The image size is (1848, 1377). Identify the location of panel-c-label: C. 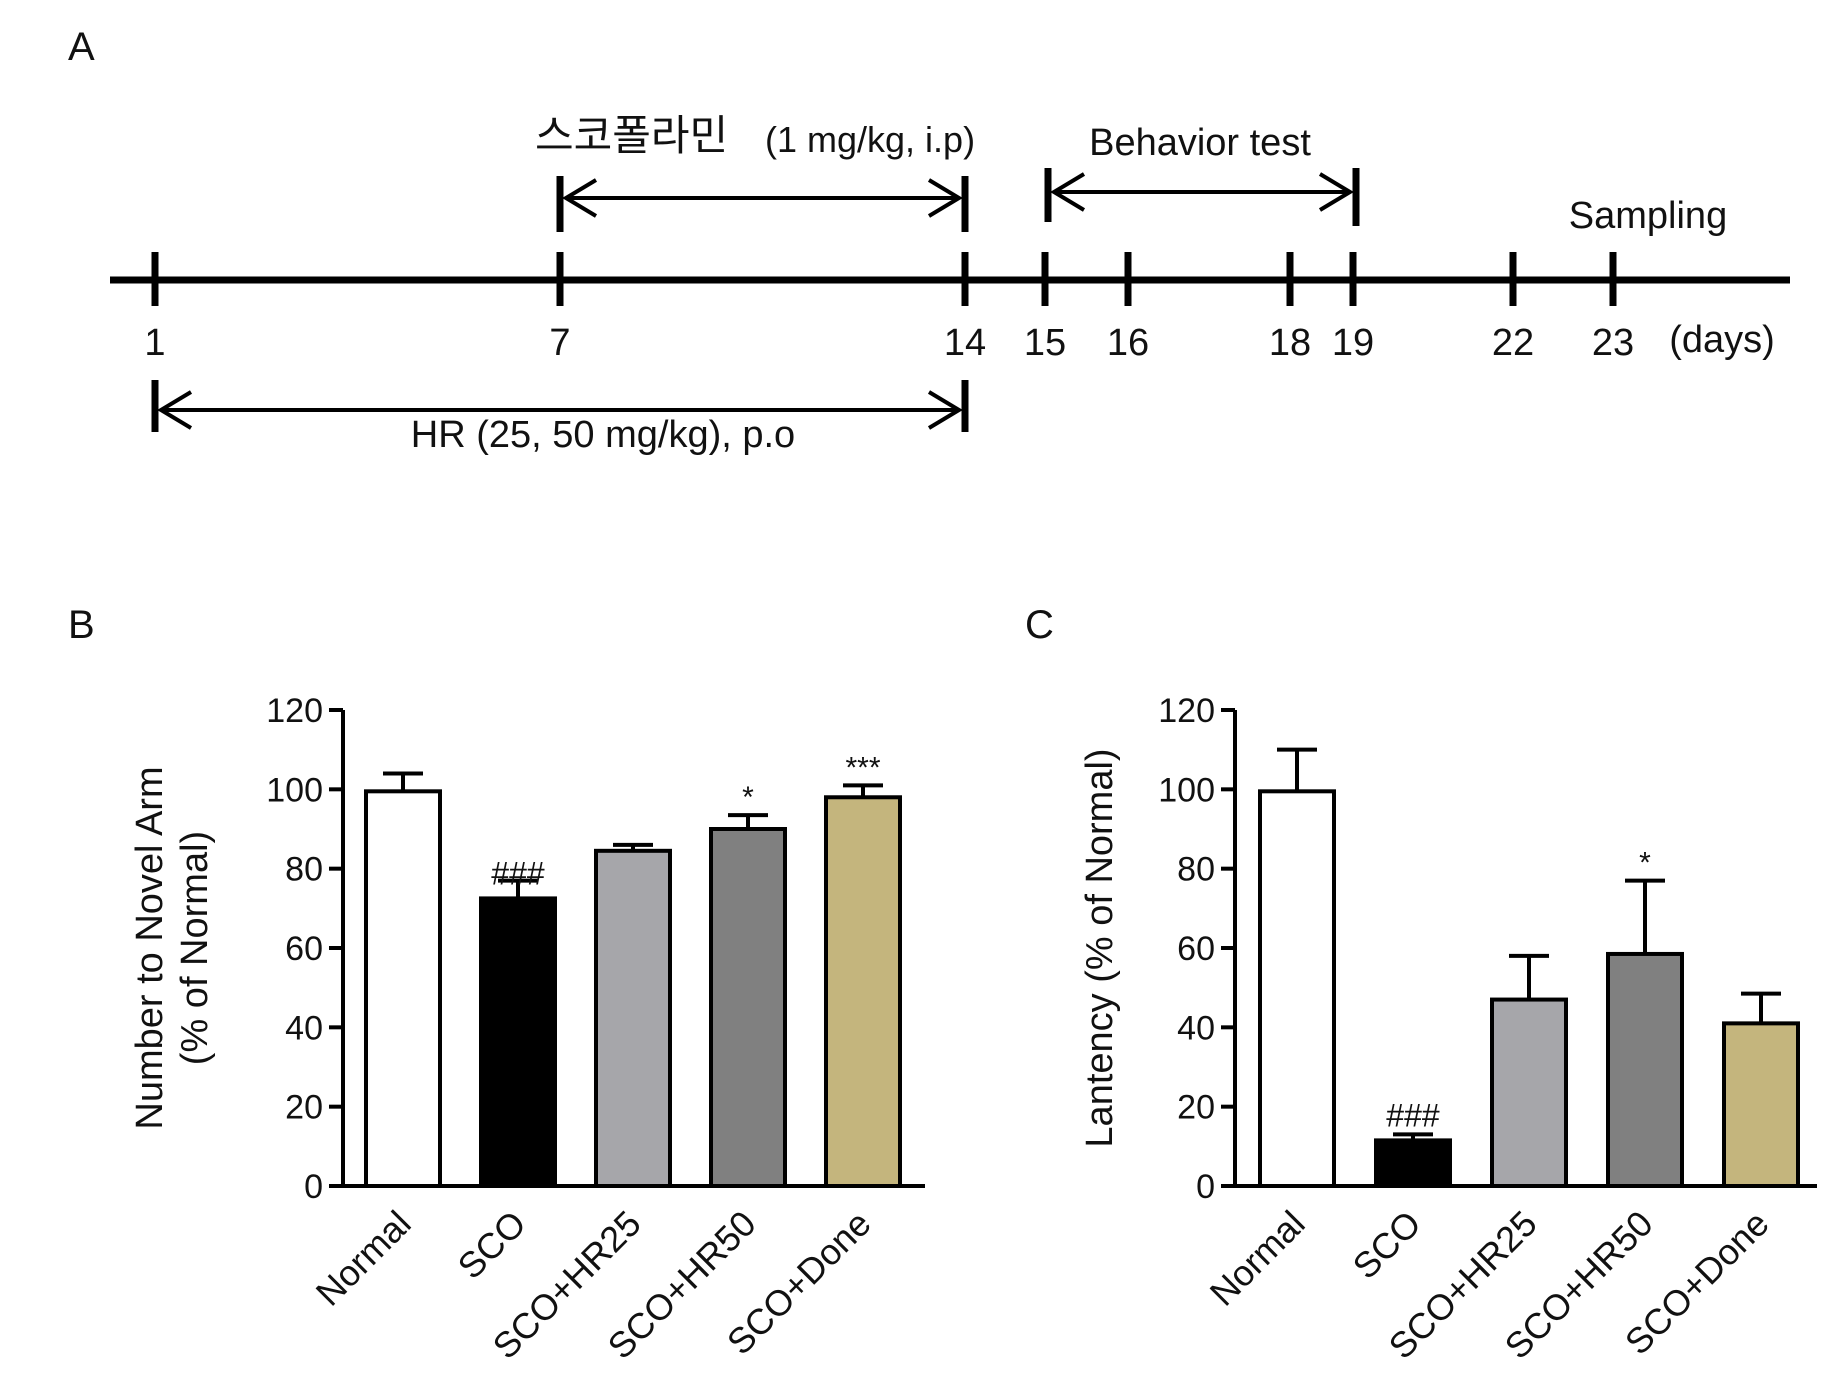
(1039, 625).